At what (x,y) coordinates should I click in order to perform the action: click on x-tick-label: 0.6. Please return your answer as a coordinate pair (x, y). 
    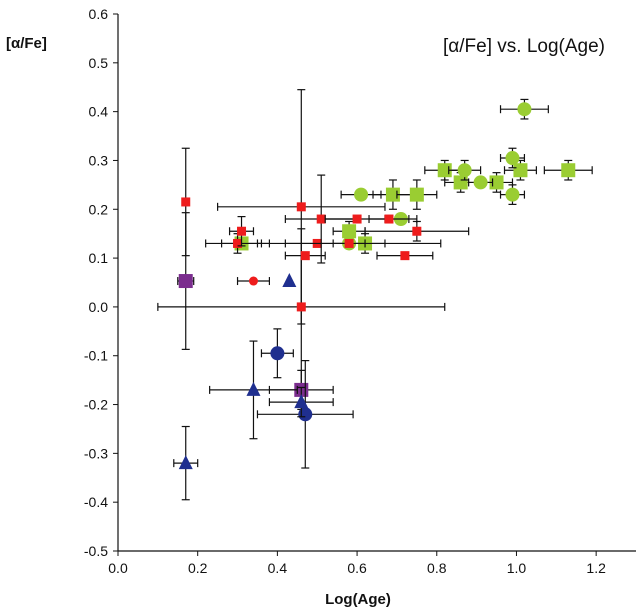
    Looking at the image, I should click on (357, 568).